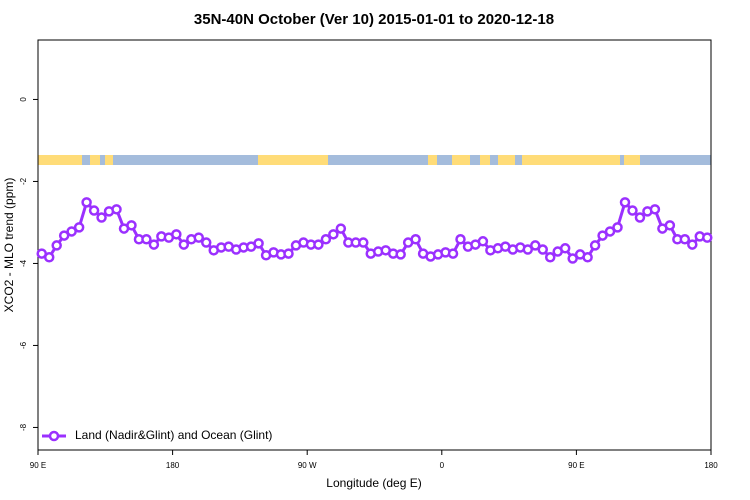 The width and height of the screenshot is (750, 500). I want to click on legend-marker, so click(54, 436).